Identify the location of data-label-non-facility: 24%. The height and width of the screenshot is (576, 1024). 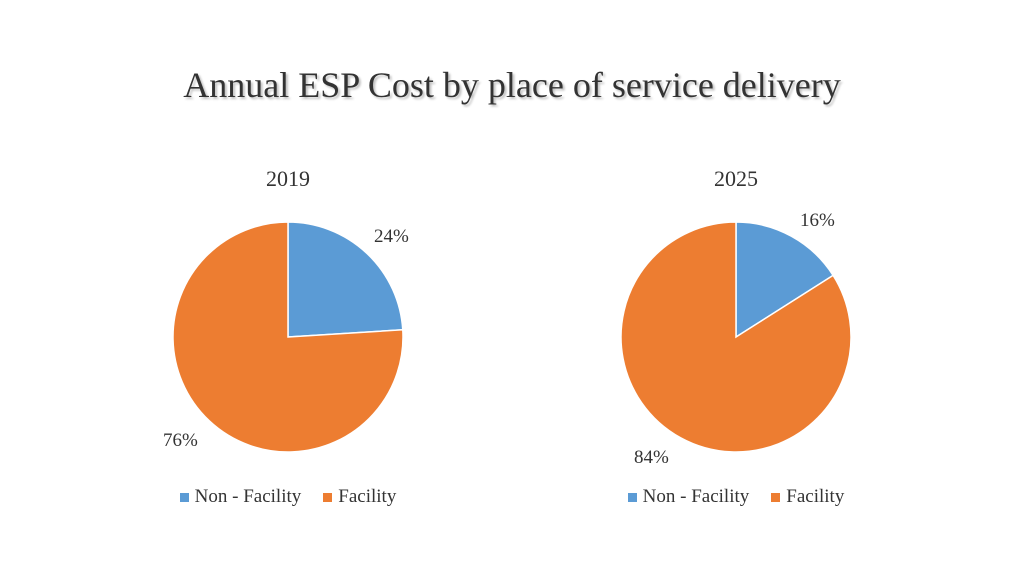
(391, 236).